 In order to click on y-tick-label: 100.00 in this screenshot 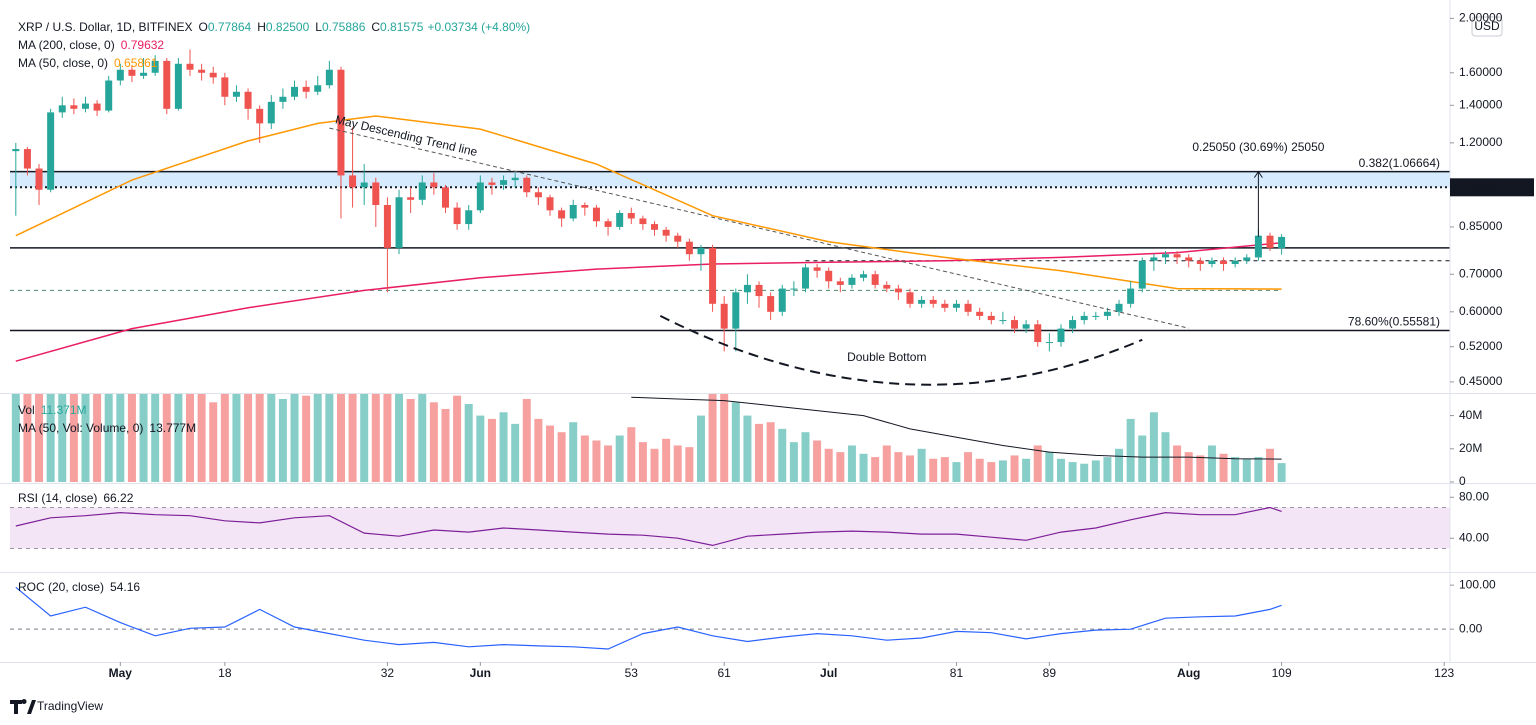, I will do `click(1477, 584)`.